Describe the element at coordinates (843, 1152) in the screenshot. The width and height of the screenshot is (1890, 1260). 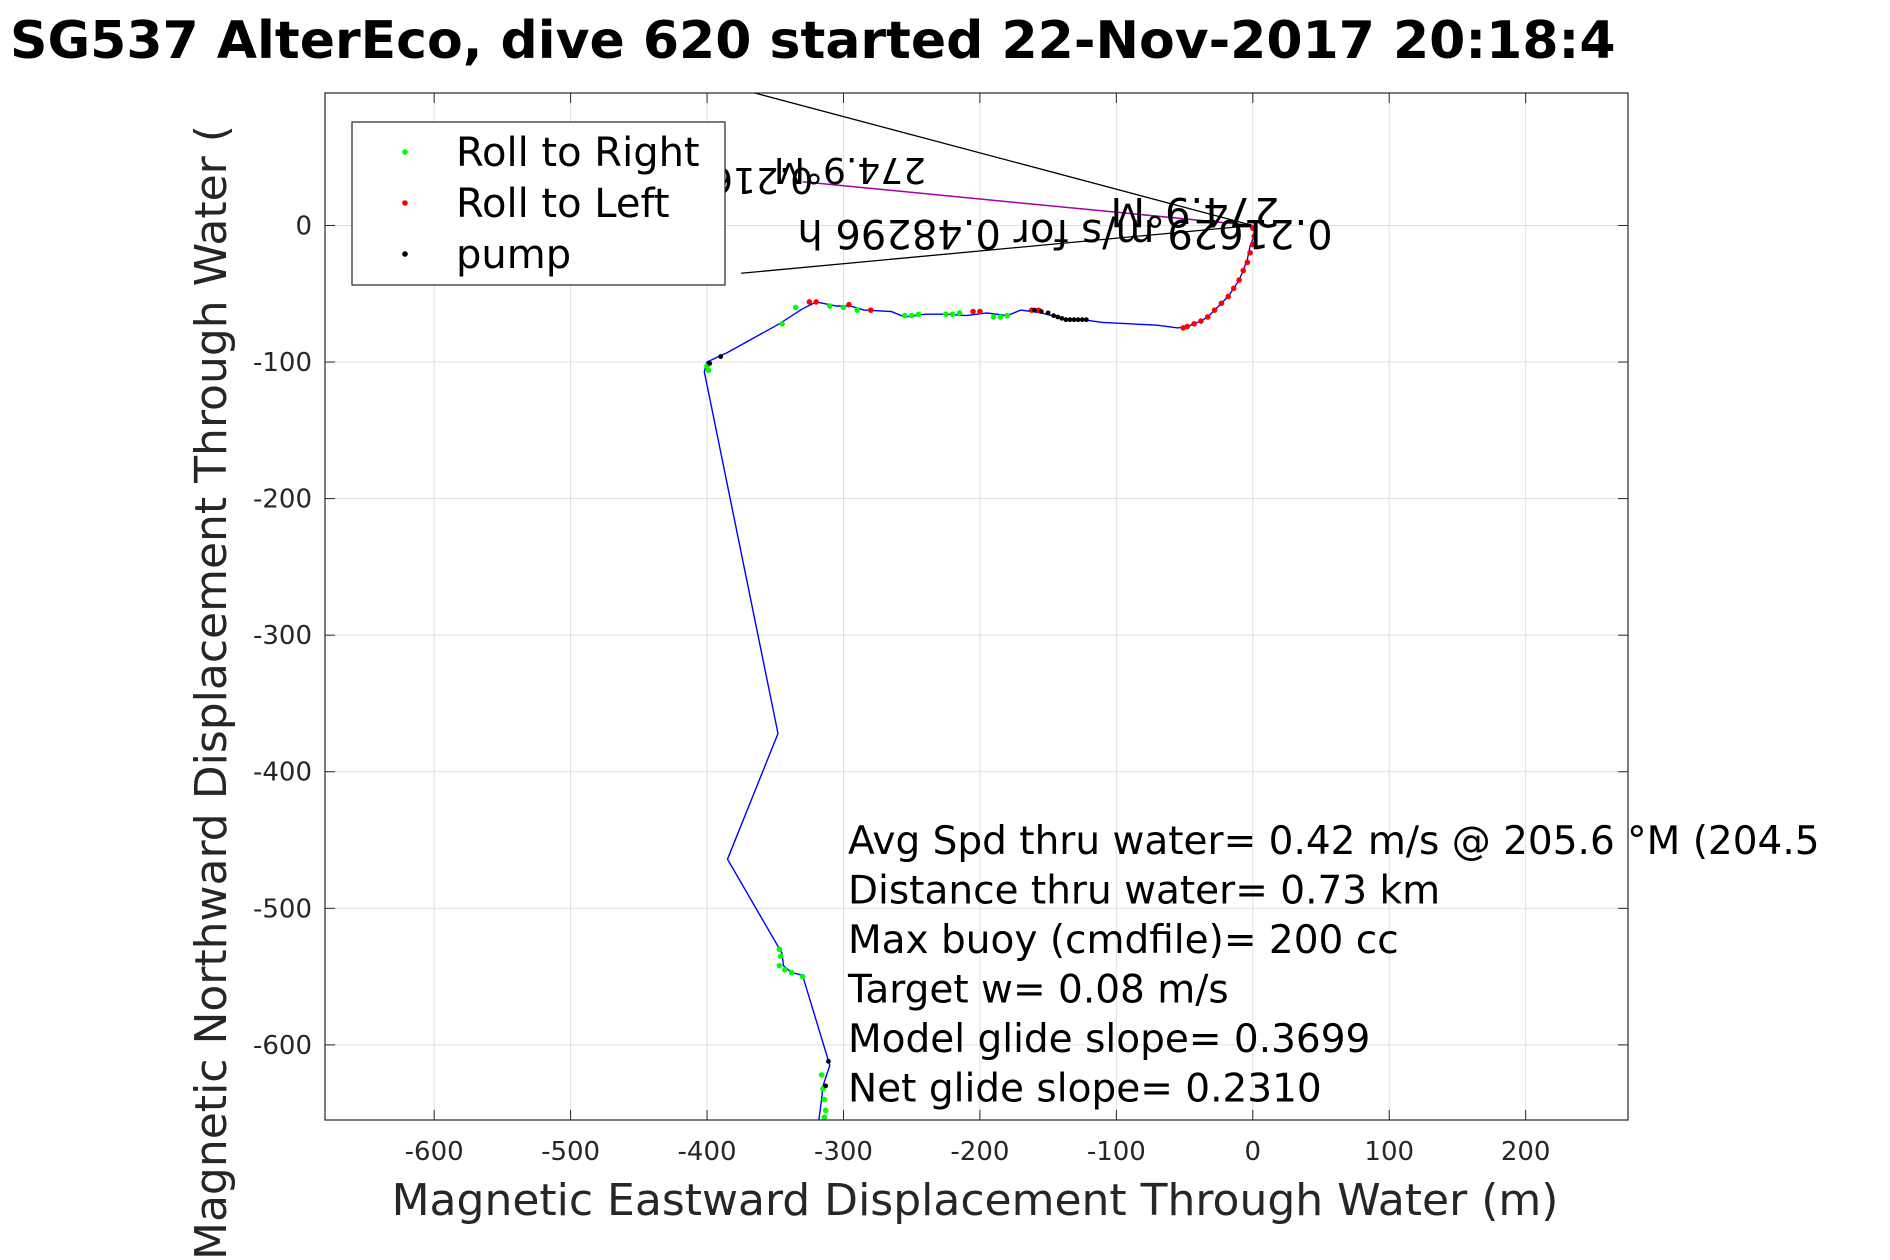
I see `x-tick-label: -300` at that location.